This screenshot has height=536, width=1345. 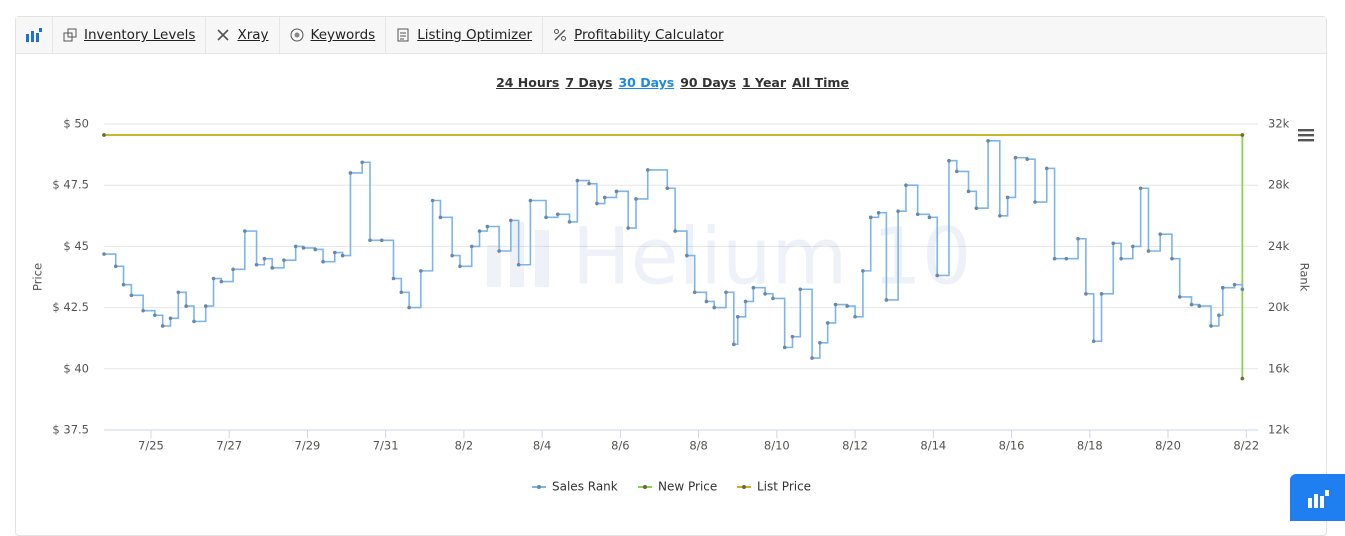 What do you see at coordinates (517, 254) in the screenshot?
I see `watermark-icon` at bounding box center [517, 254].